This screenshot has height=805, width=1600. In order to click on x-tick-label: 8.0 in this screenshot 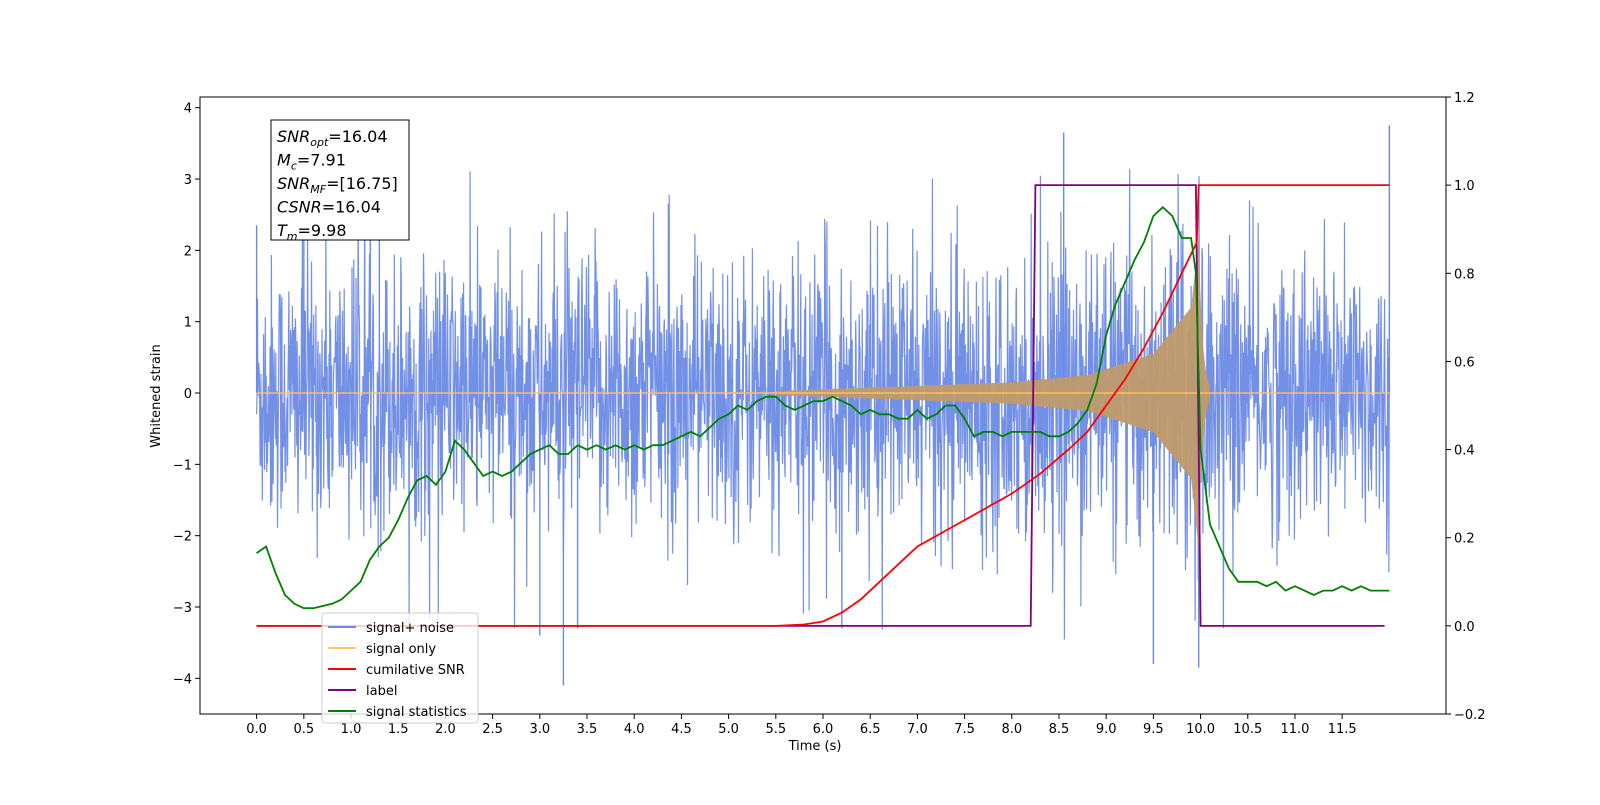, I will do `click(1011, 729)`.